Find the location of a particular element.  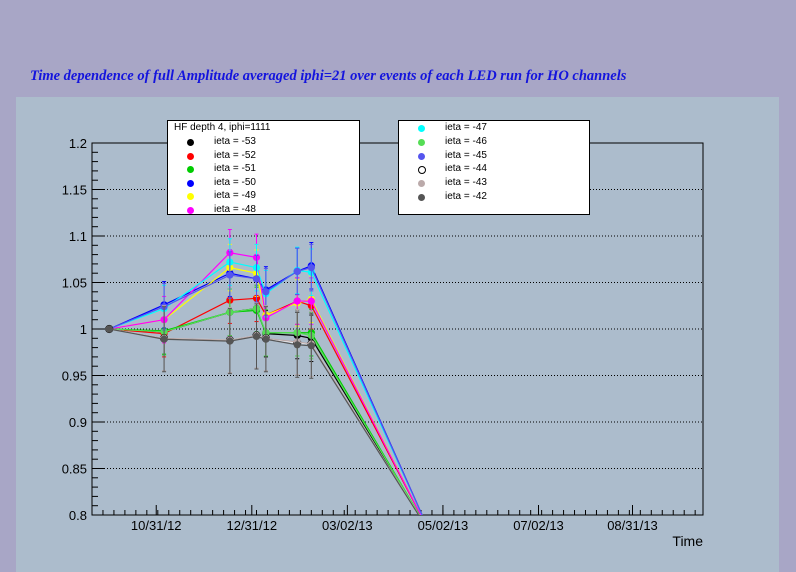

legend-label: ieta = -50 is located at coordinates (235, 182).